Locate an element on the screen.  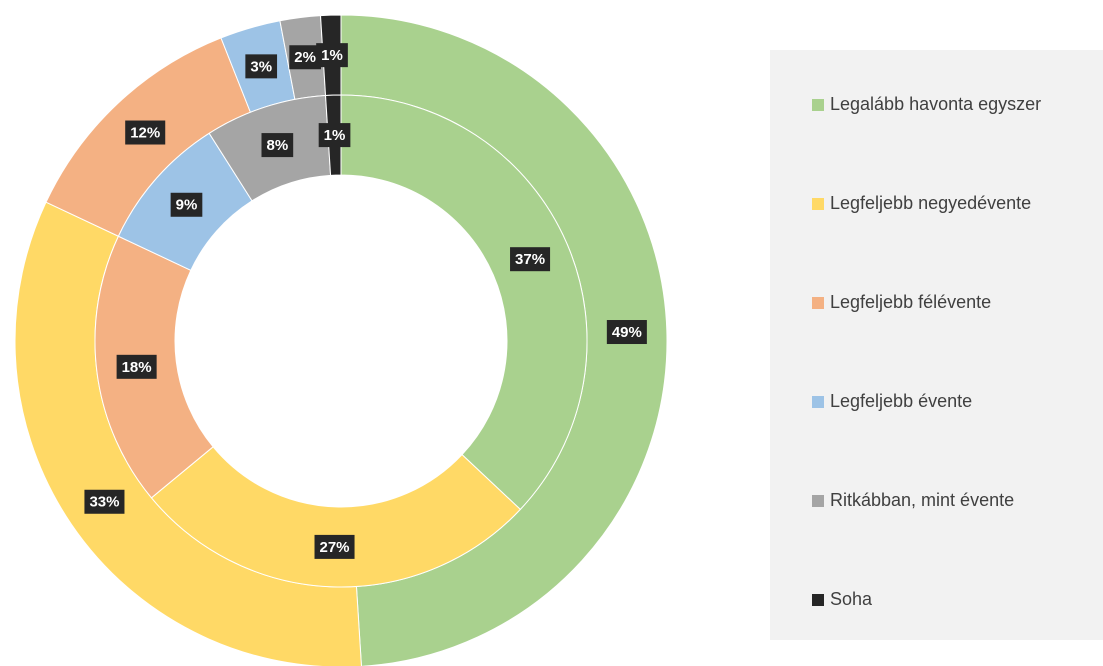
data-label-text: 2% is located at coordinates (305, 57).